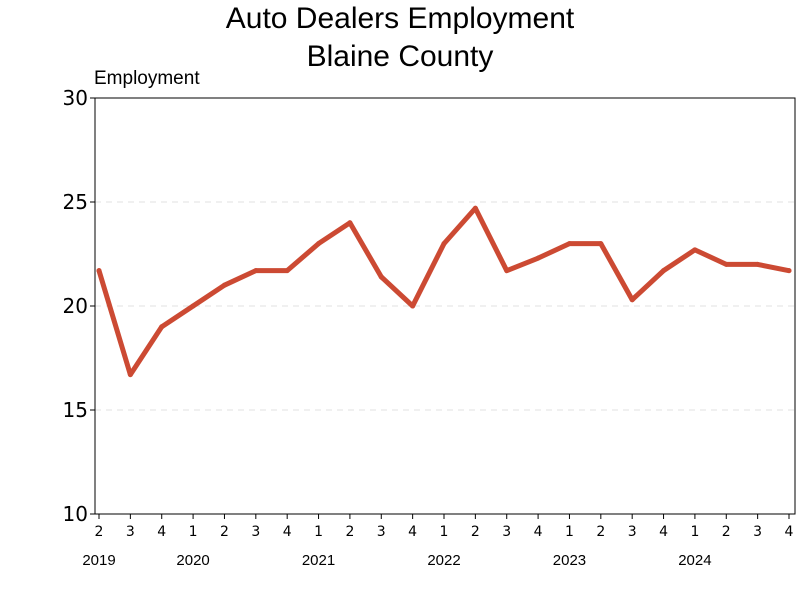 The image size is (800, 600). I want to click on y-tick-label: 10, so click(75, 514).